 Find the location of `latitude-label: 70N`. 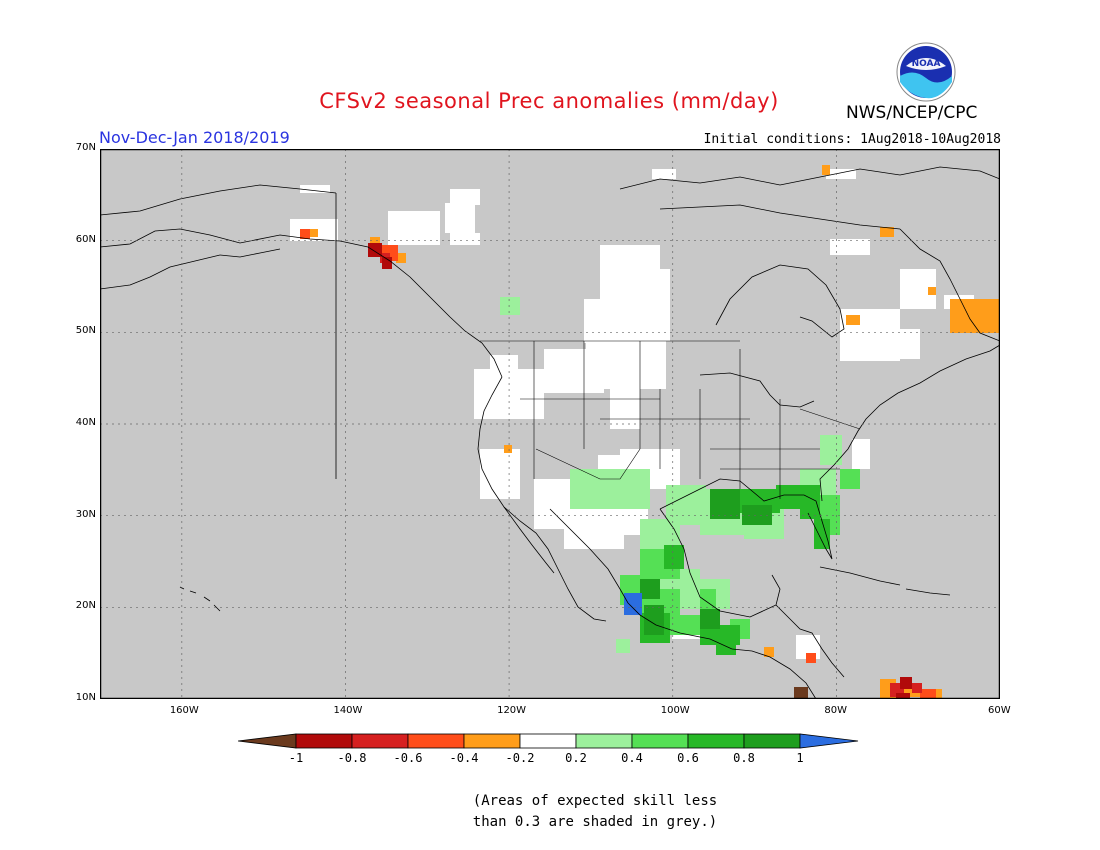

latitude-label: 70N is located at coordinates (85, 147).